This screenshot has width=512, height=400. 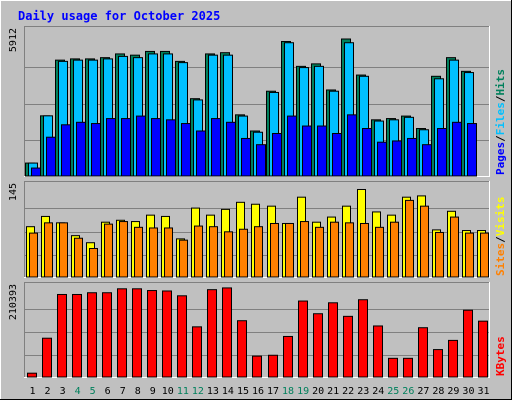 I want to click on x-tick-label-10: 10, so click(x=168, y=391).